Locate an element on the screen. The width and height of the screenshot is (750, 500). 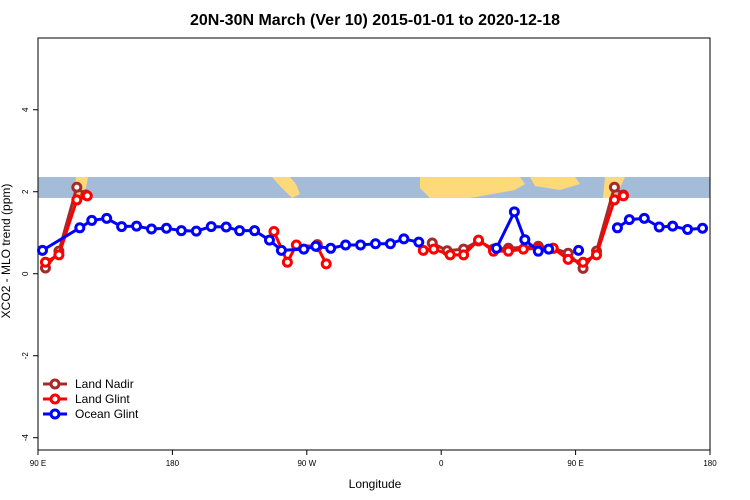
y-tick-label: 0 is located at coordinates (25, 273).